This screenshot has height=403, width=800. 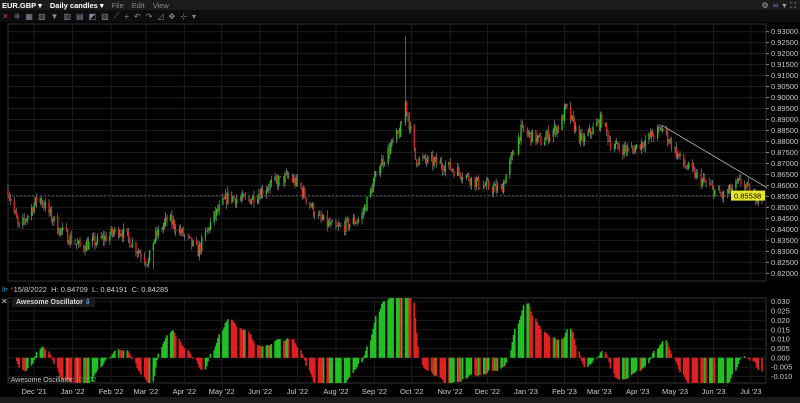 What do you see at coordinates (54, 16) in the screenshot?
I see `filter-icon: ▼` at bounding box center [54, 16].